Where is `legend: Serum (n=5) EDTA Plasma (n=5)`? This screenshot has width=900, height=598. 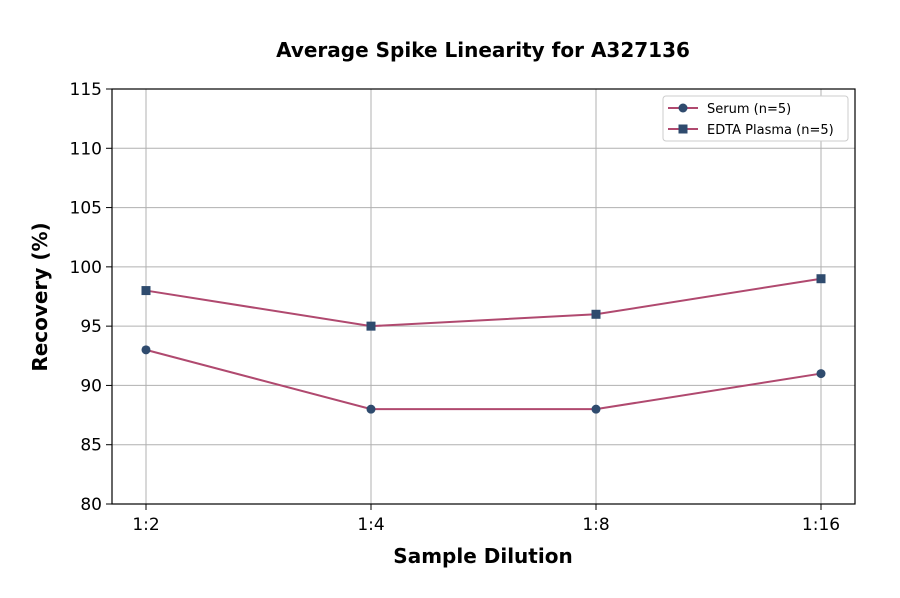
legend: Serum (n=5) EDTA Plasma (n=5) is located at coordinates (755, 118).